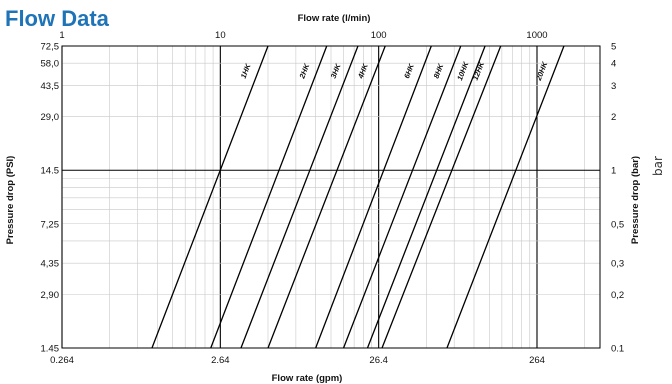 This screenshot has width=672, height=384. I want to click on y-right-tick-label: 5, so click(613, 47).